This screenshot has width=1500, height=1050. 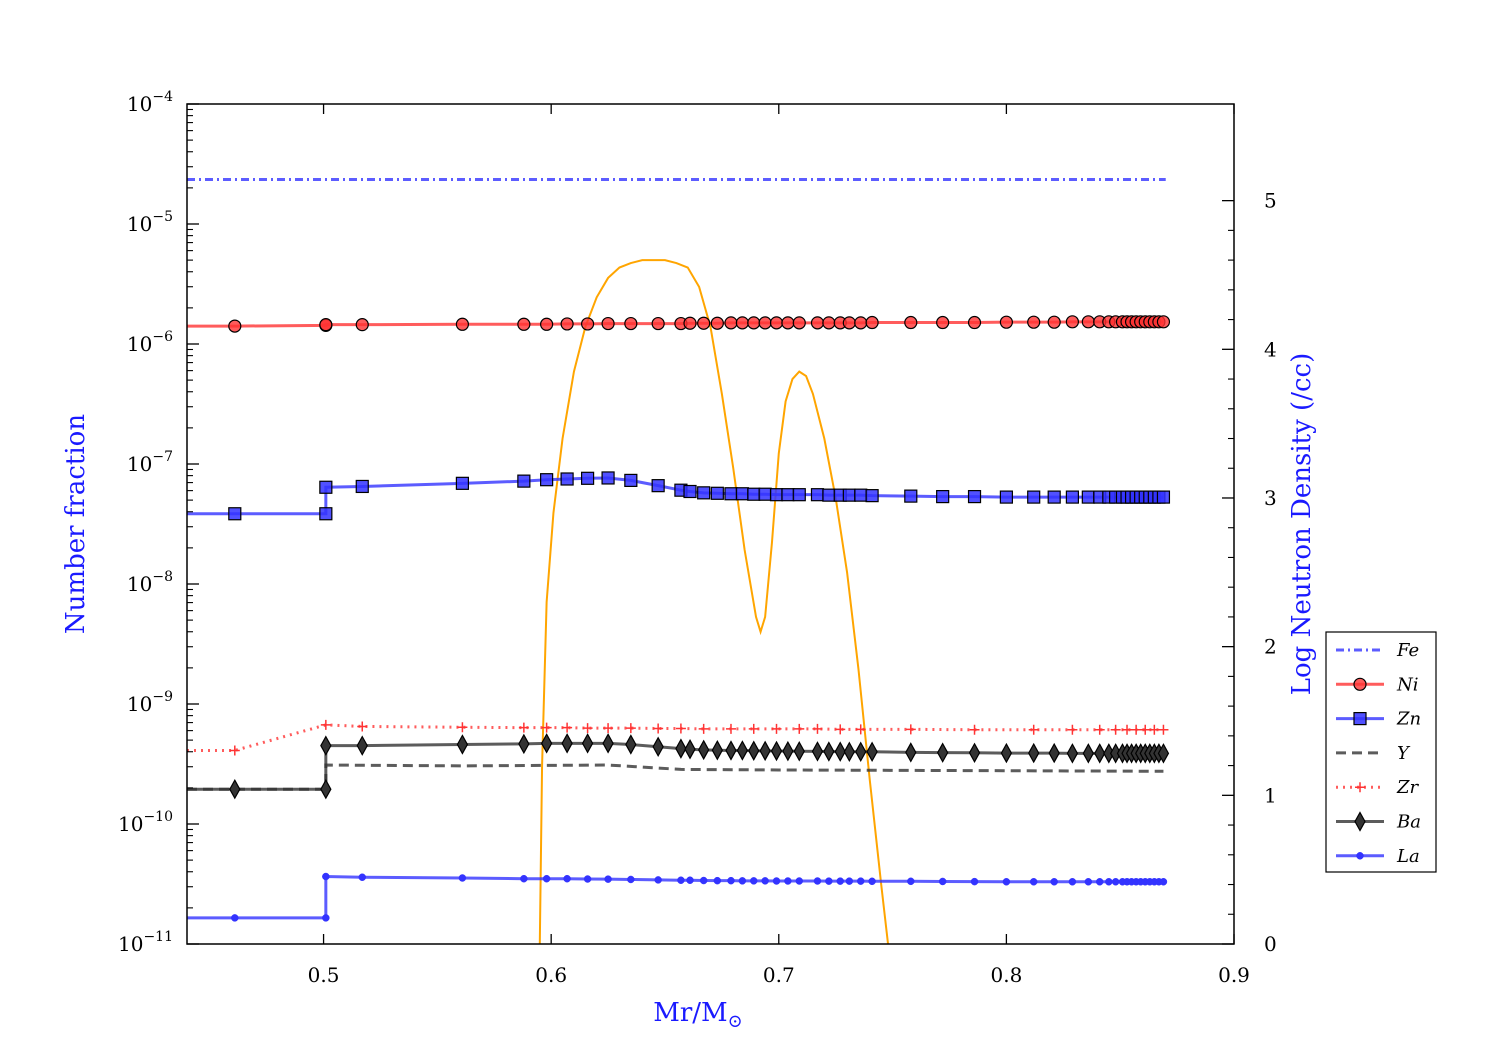 I want to click on y-axis-title: Number fraction, so click(x=76, y=524).